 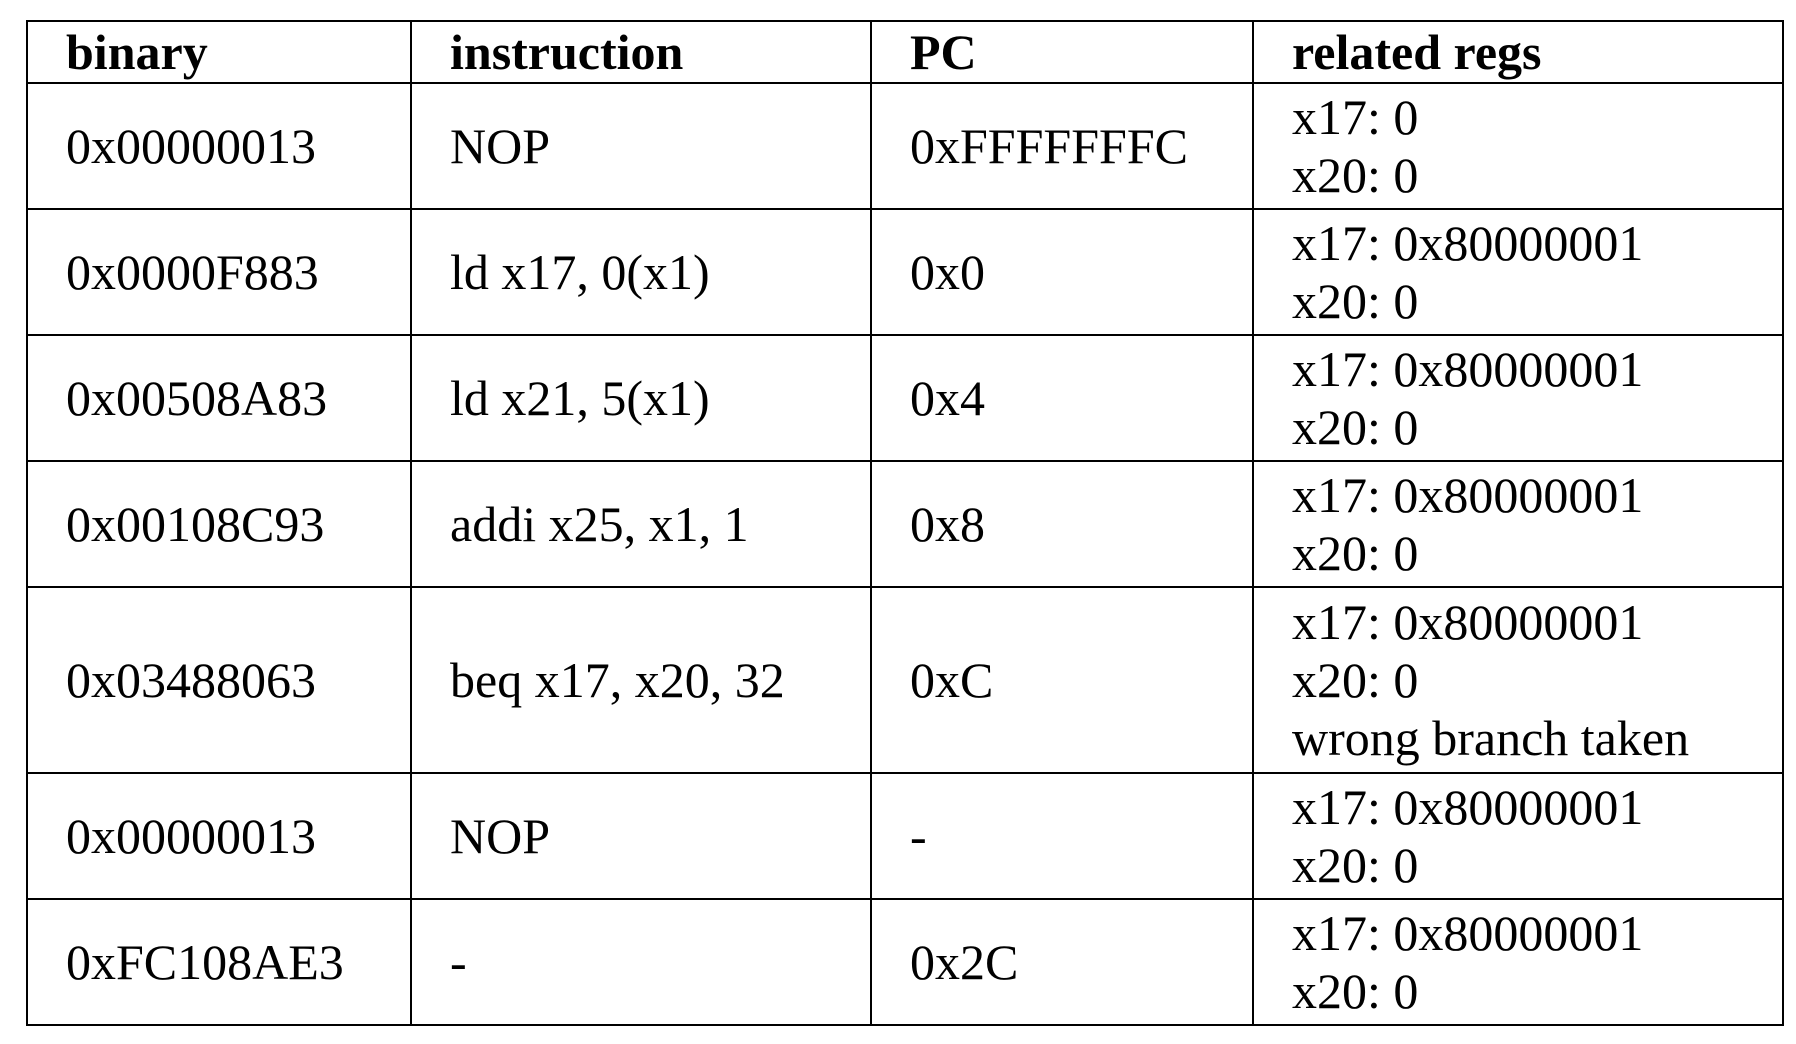 What do you see at coordinates (1491, 738) in the screenshot?
I see `branch-note: wrong branch taken` at bounding box center [1491, 738].